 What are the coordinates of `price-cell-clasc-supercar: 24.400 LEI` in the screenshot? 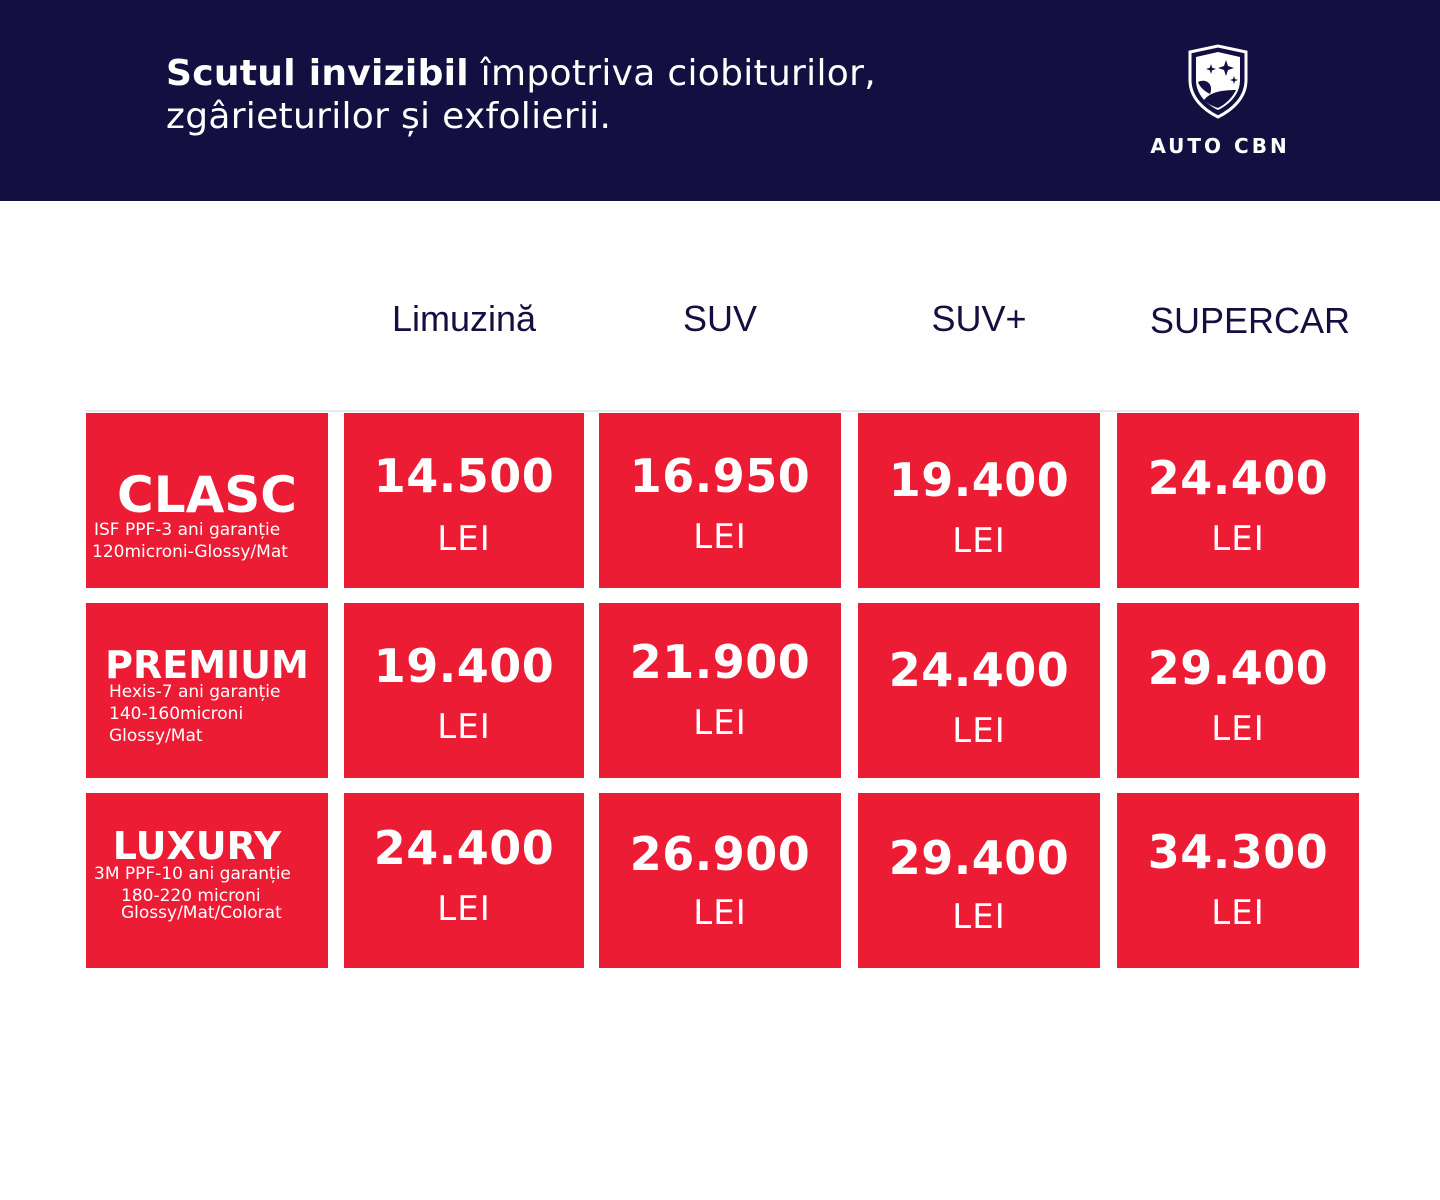 It's located at (1238, 500).